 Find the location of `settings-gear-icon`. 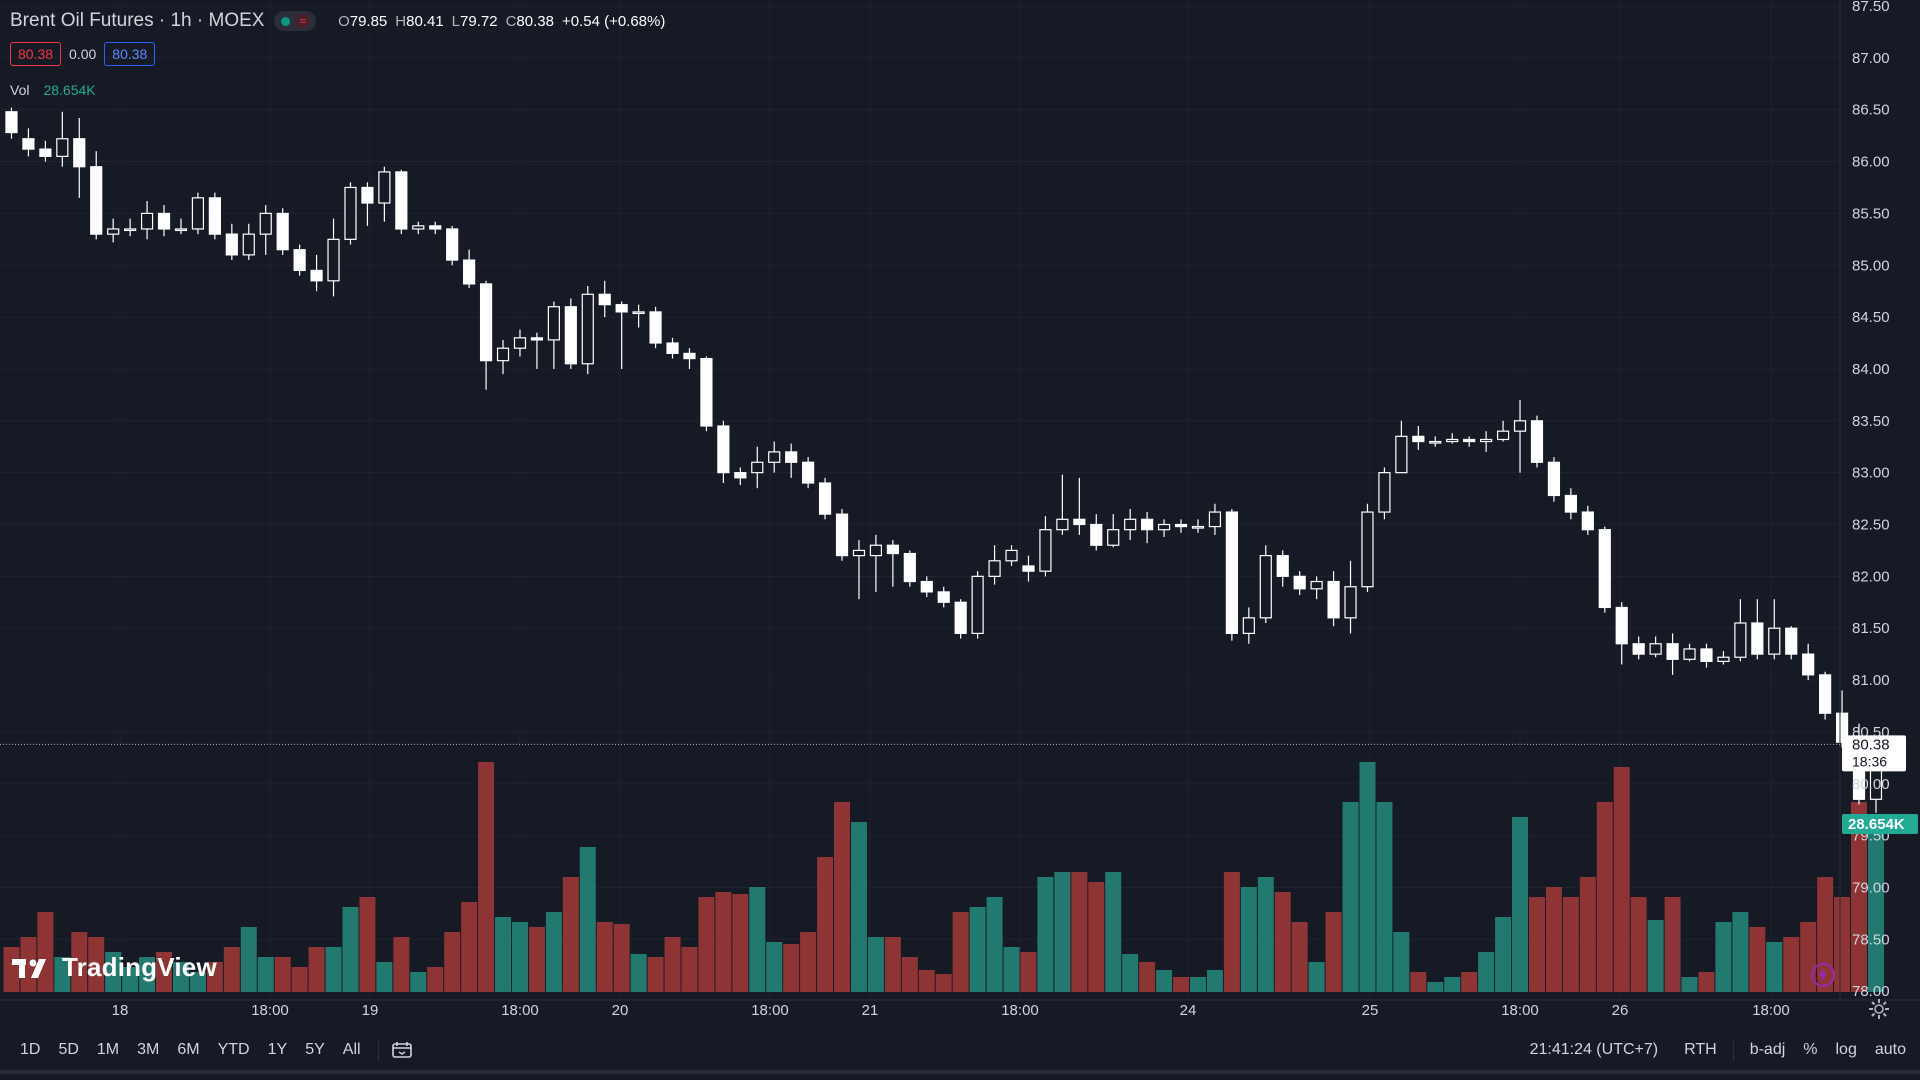

settings-gear-icon is located at coordinates (1879, 1009).